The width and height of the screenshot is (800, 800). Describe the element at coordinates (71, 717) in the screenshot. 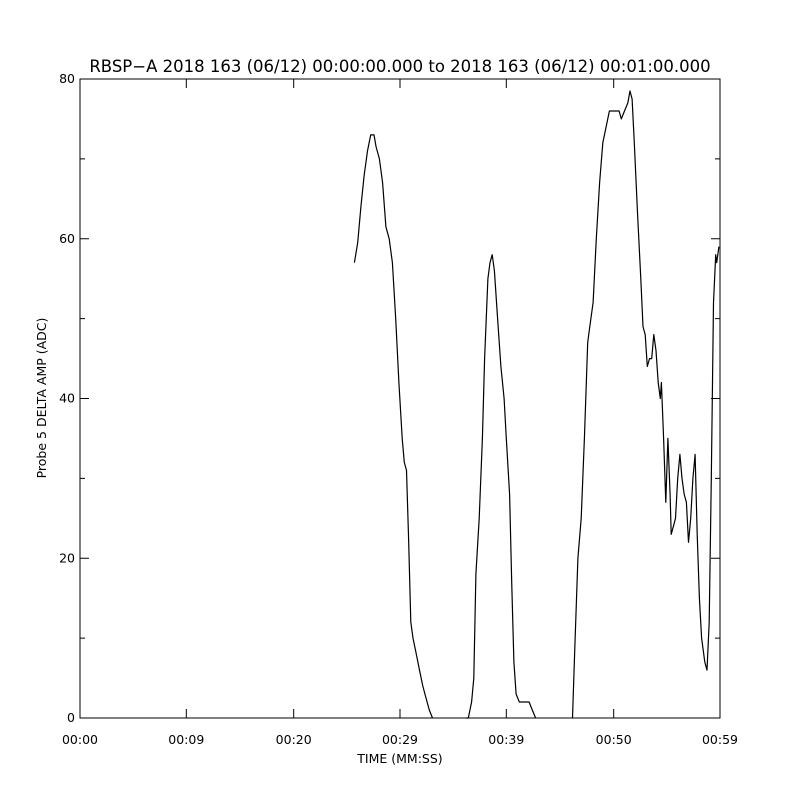

I see `y-tick-label: 0` at that location.